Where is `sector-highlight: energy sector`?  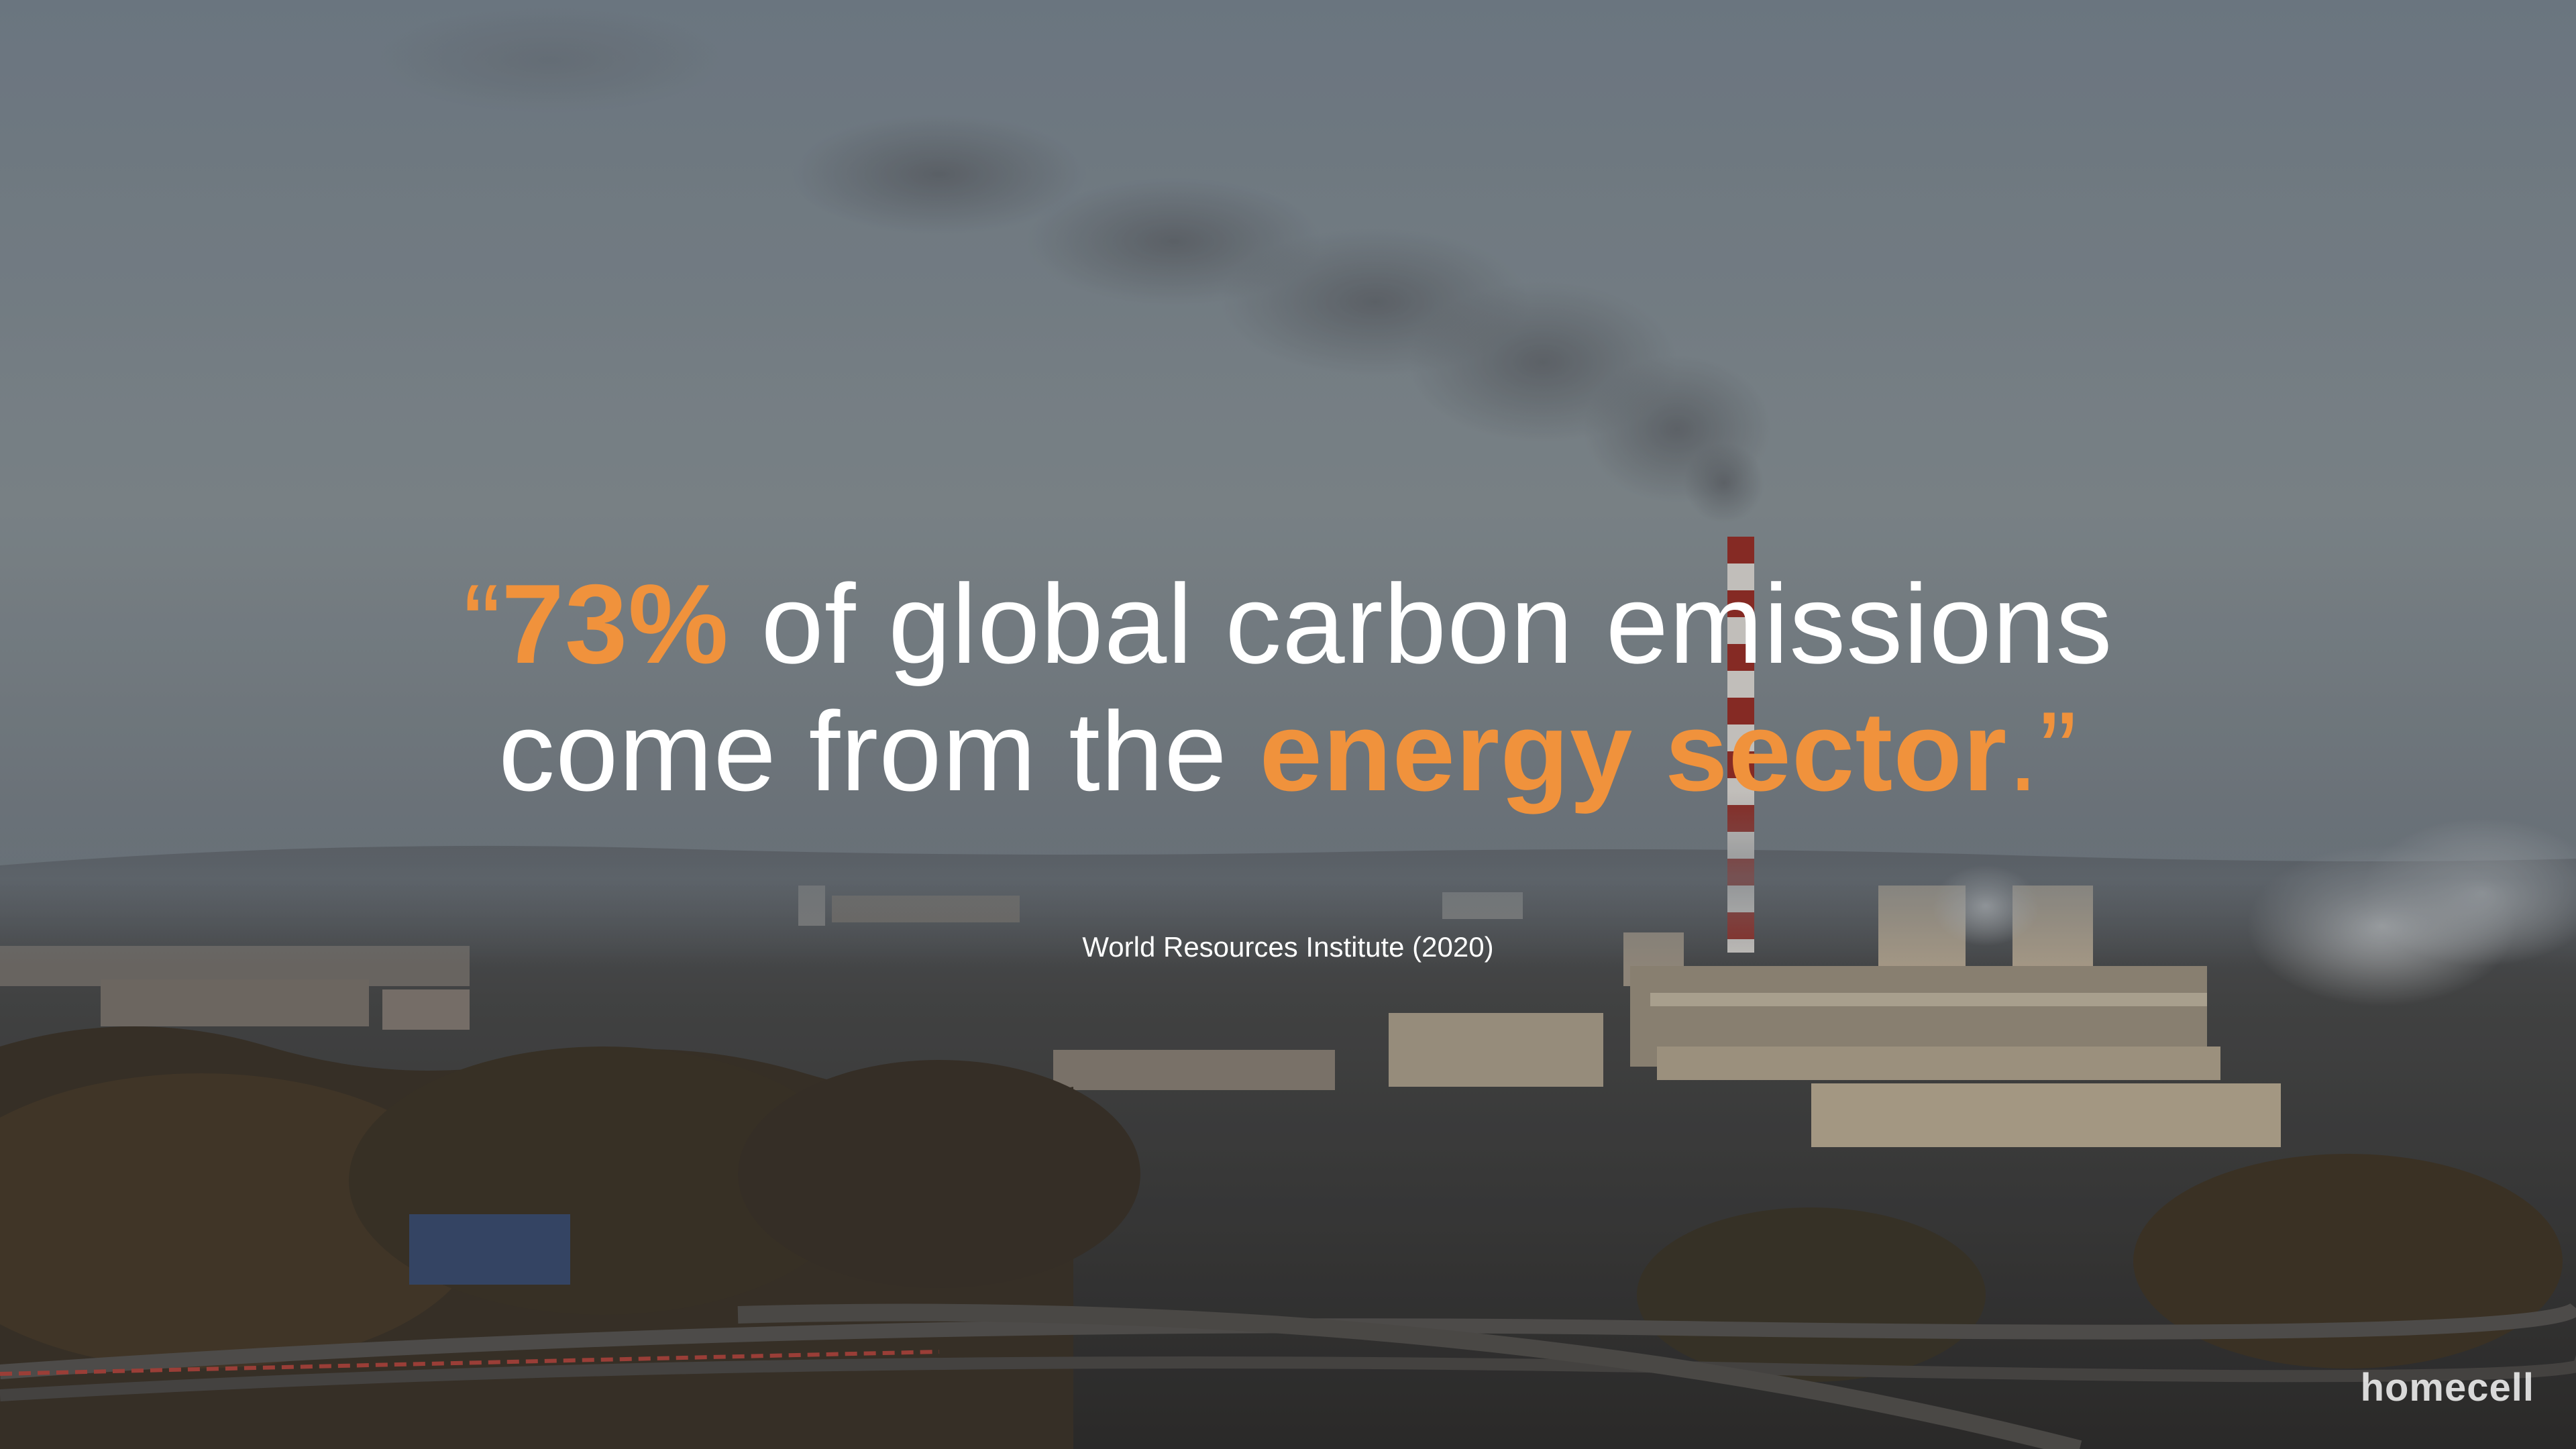
sector-highlight: energy sector is located at coordinates (1633, 751).